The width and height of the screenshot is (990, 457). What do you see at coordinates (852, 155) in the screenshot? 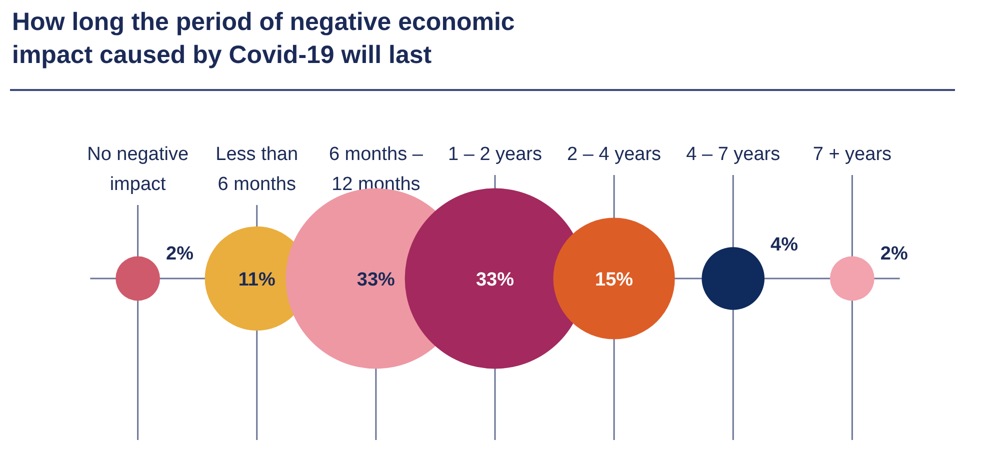
I see `category-label: 7 + years` at bounding box center [852, 155].